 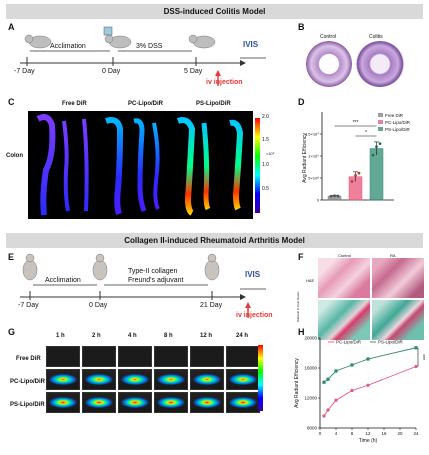 What do you see at coordinates (344, 320) in the screenshot?
I see `histology-f-control-safranin` at bounding box center [344, 320].